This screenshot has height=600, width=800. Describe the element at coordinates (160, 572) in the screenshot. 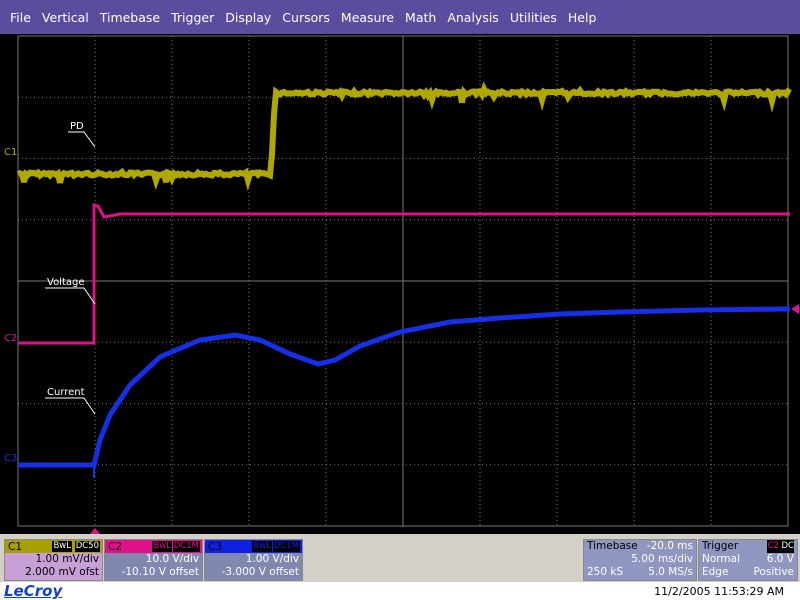

I see `channel-offset: -10.10 V offset` at that location.